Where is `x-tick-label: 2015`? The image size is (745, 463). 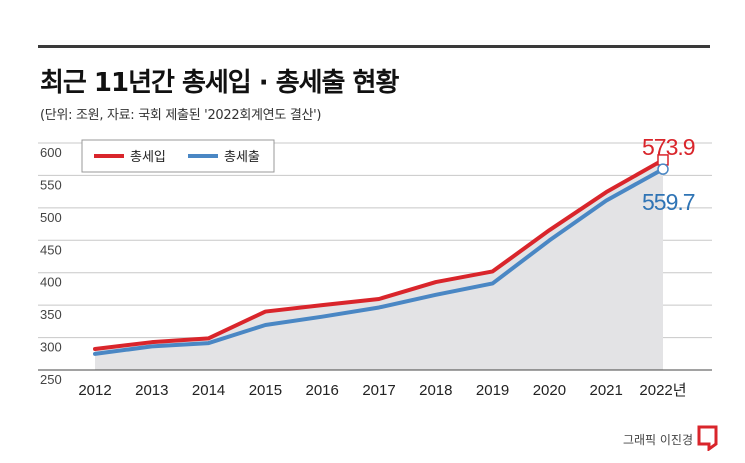 x-tick-label: 2015 is located at coordinates (265, 390).